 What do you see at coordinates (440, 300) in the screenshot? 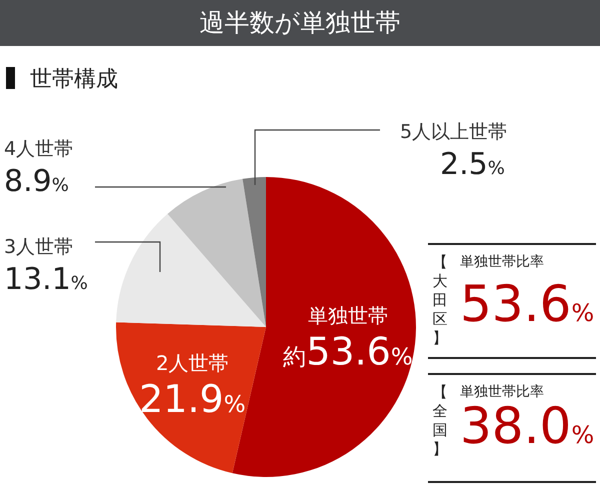
I see `text: 【大田区】` at bounding box center [440, 300].